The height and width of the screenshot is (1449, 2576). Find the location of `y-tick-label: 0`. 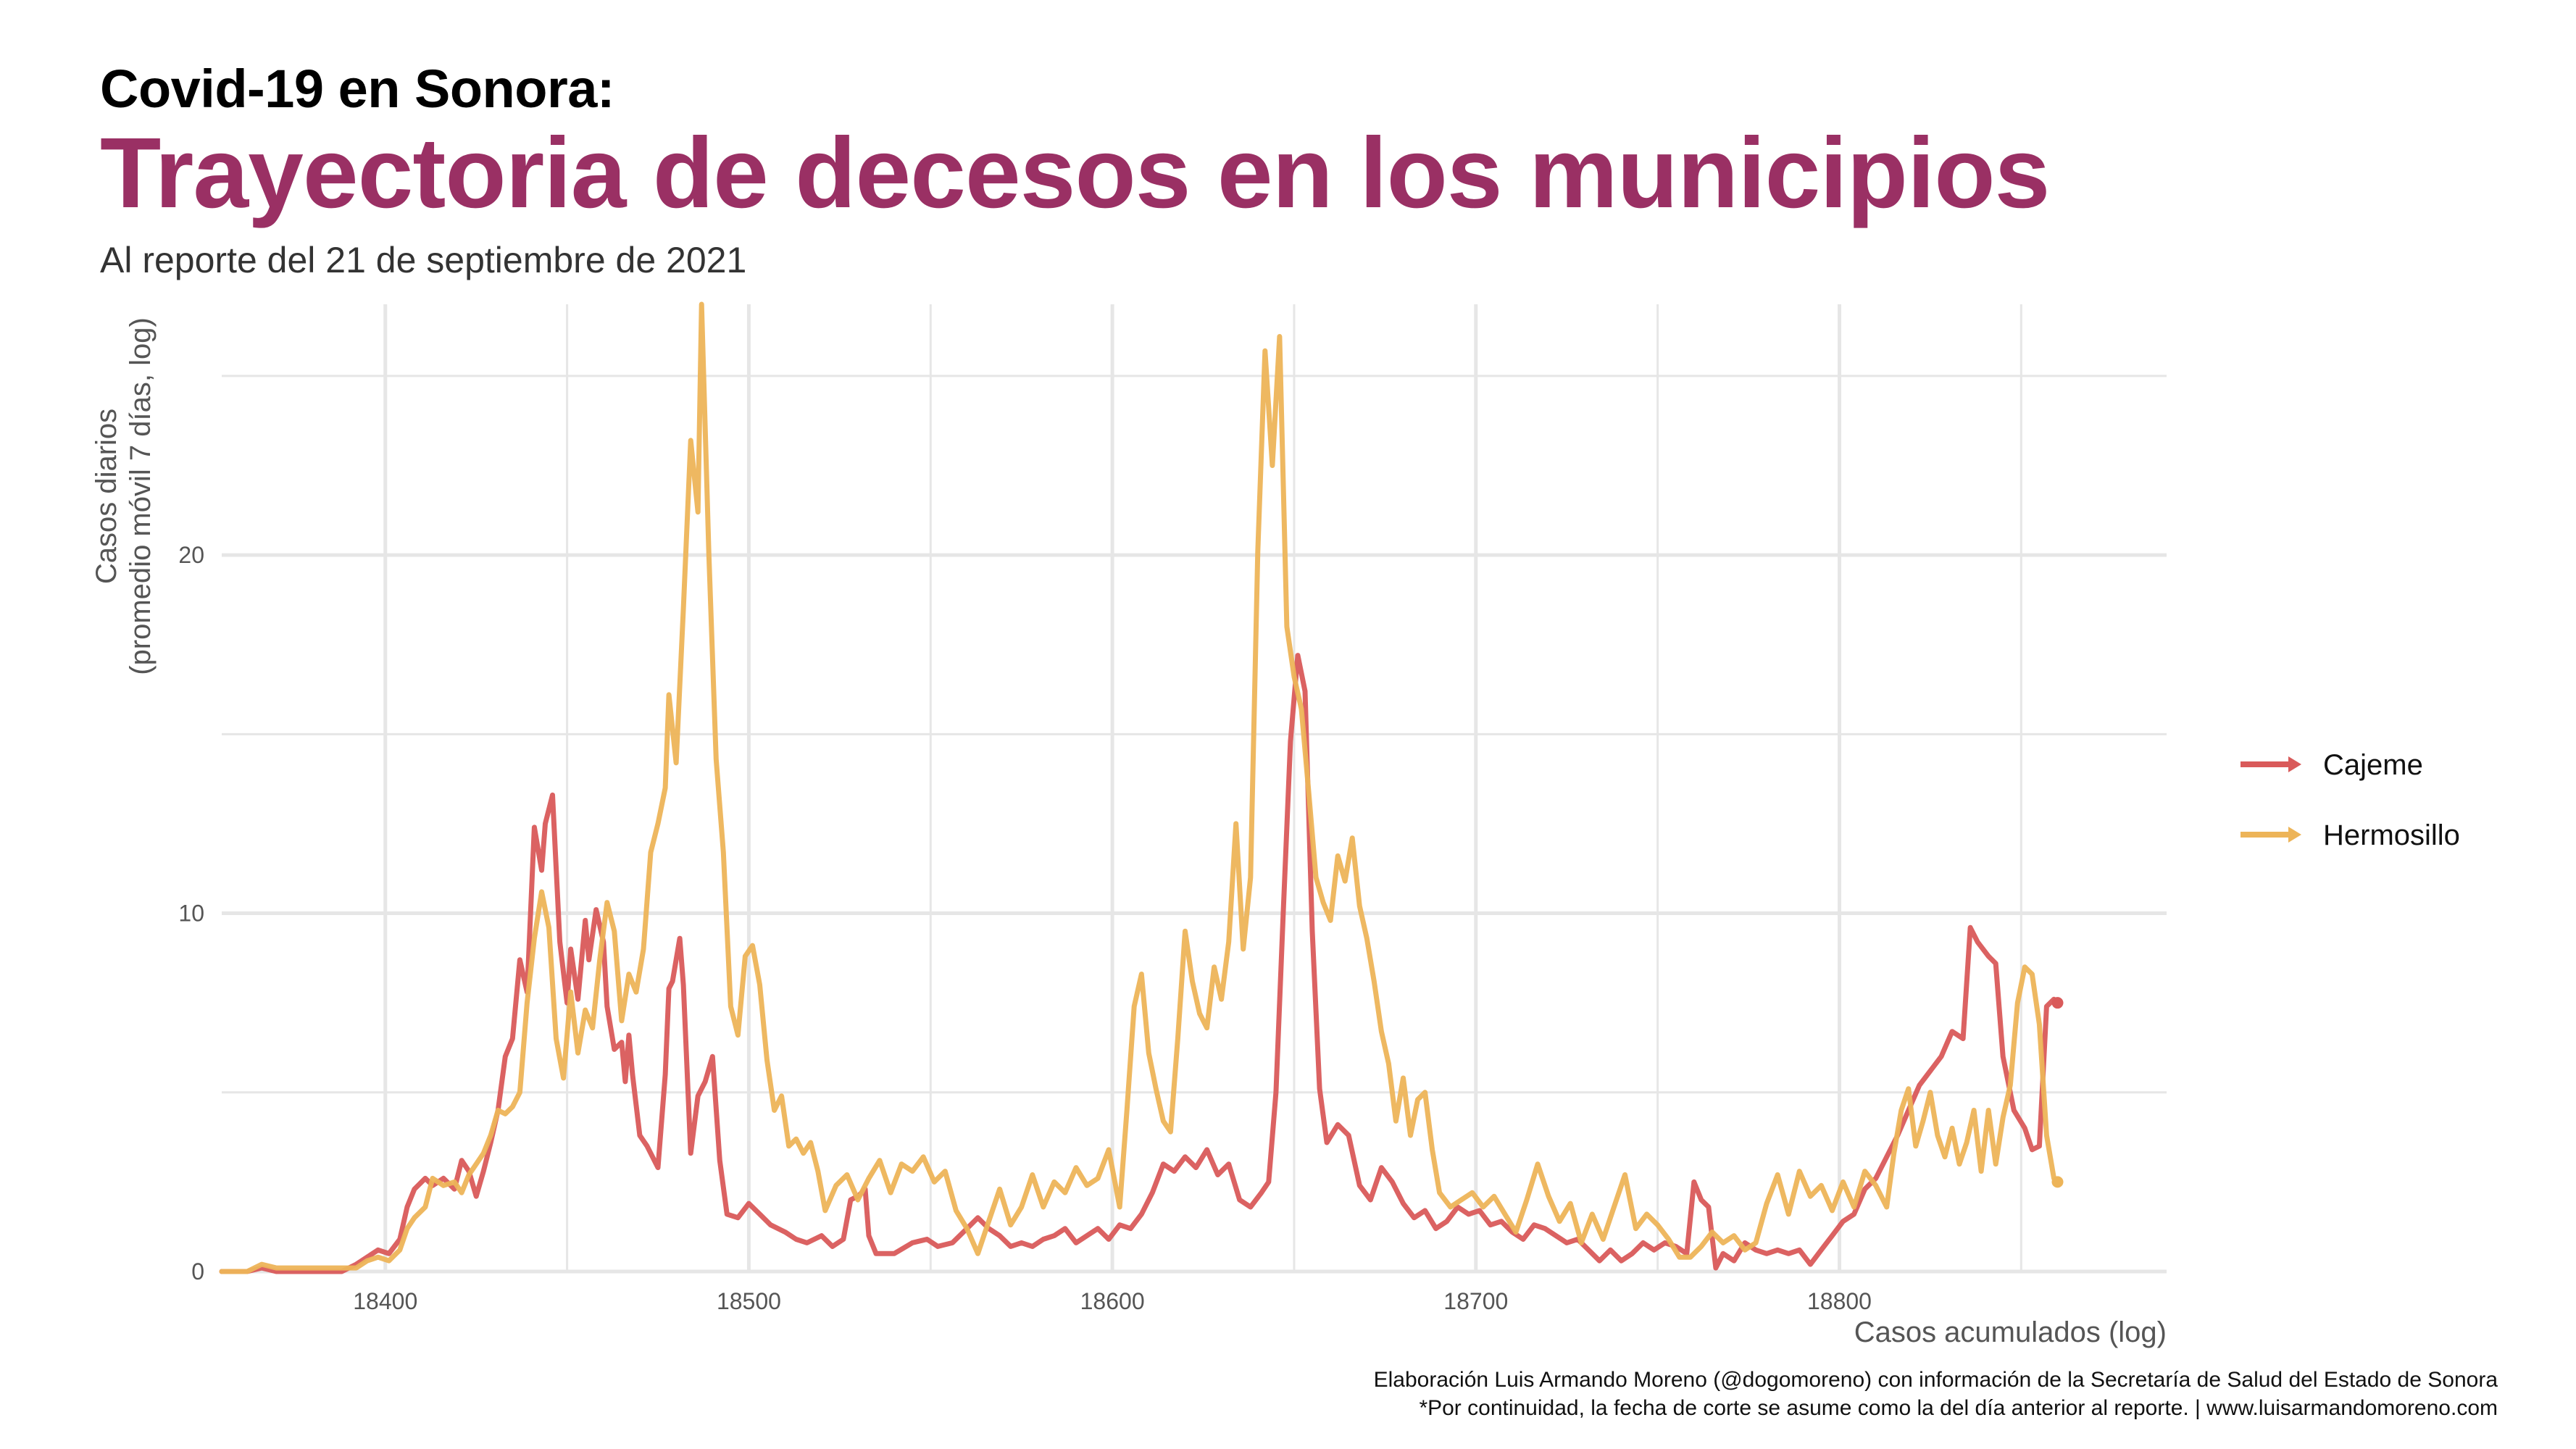

y-tick-label: 0 is located at coordinates (197, 1272).